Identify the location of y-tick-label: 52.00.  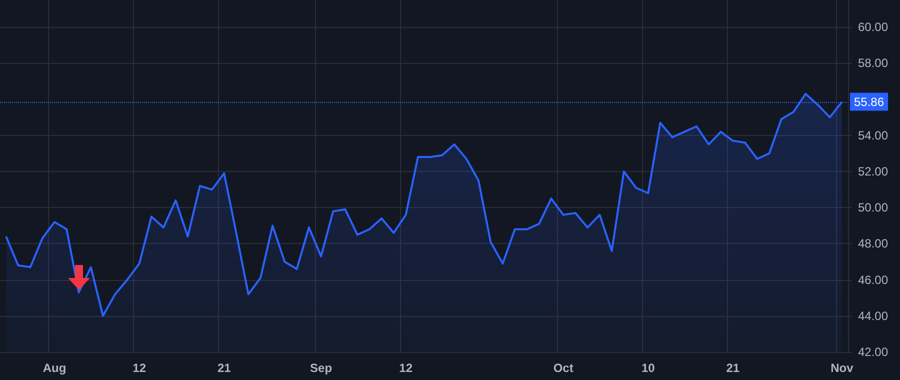
(873, 171).